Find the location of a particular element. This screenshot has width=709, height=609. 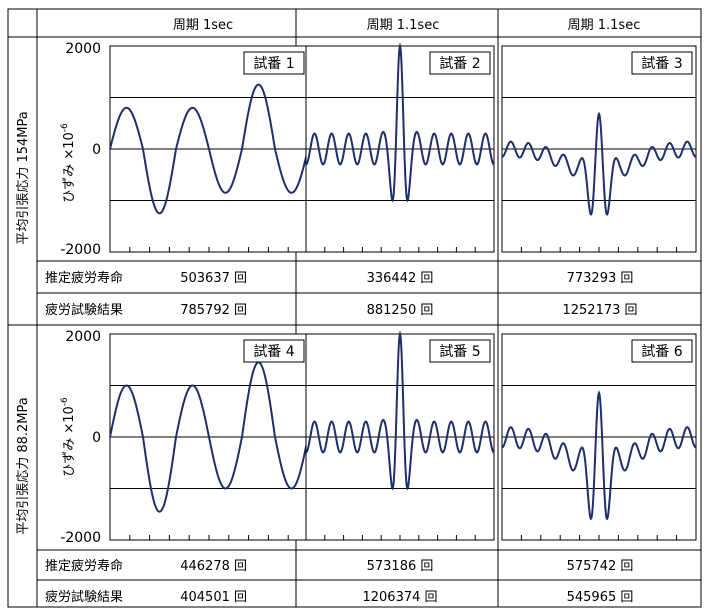

specimen-label: 試番 5 is located at coordinates (459, 352).